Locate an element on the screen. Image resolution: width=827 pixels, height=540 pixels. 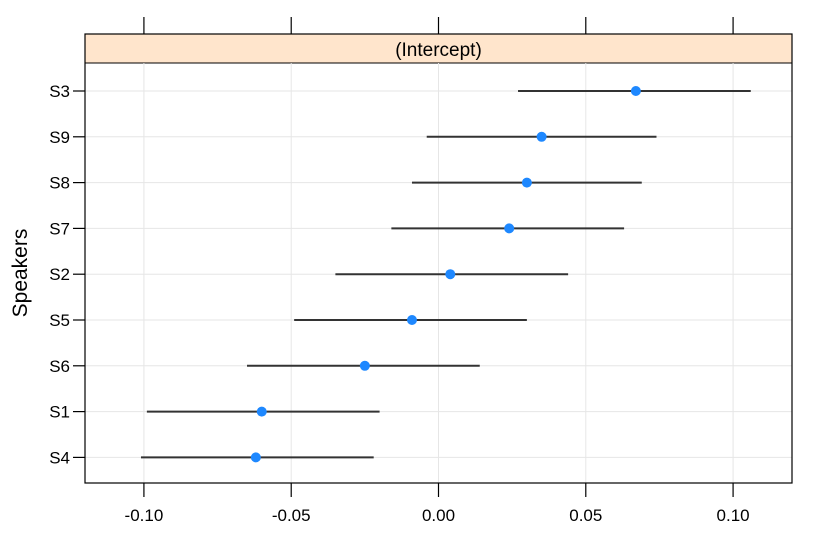
x-tick-label: 0.00 is located at coordinates (438, 515).